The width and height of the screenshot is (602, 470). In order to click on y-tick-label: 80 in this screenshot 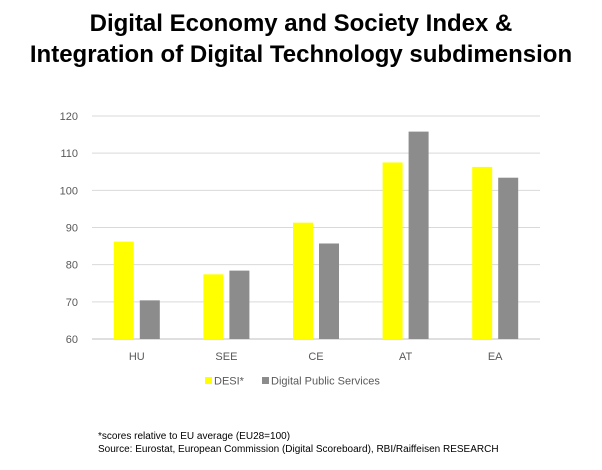, I will do `click(72, 266)`.